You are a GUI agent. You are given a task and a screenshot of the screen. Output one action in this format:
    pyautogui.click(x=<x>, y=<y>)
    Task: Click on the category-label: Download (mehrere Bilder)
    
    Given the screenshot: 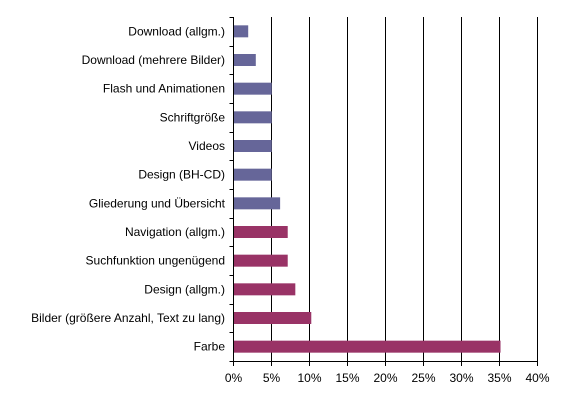 What is the action you would take?
    pyautogui.click(x=153, y=60)
    